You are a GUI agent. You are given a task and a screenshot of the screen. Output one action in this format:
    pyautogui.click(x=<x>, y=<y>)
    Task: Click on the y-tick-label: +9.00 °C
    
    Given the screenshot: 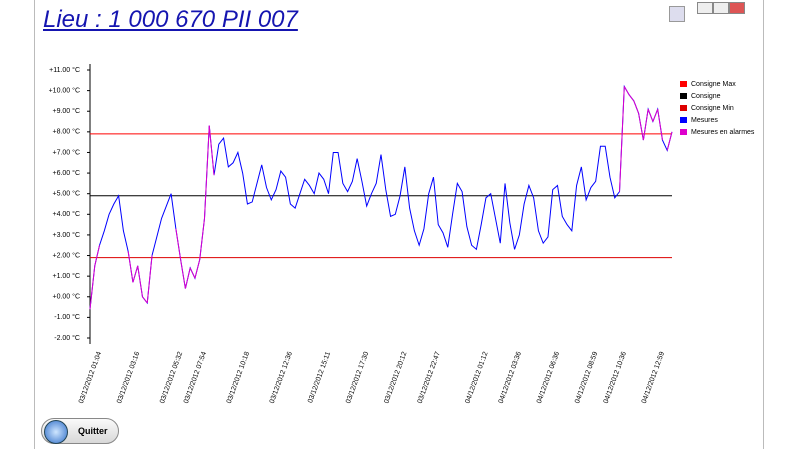 What is the action you would take?
    pyautogui.click(x=66, y=111)
    